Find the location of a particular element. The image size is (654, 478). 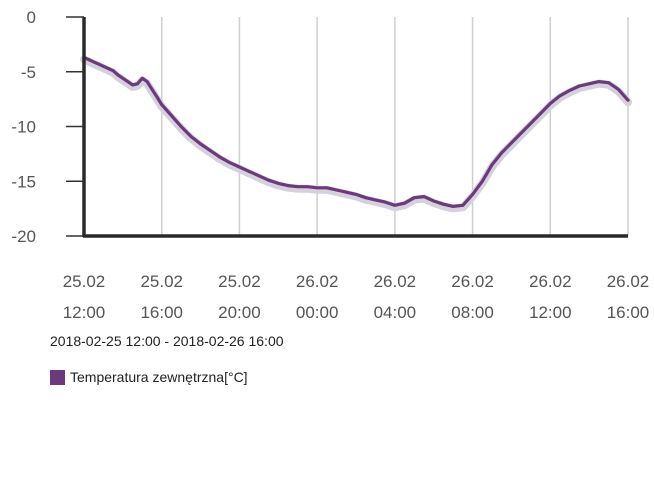

x-tick-label-time: 20:00 is located at coordinates (239, 312).